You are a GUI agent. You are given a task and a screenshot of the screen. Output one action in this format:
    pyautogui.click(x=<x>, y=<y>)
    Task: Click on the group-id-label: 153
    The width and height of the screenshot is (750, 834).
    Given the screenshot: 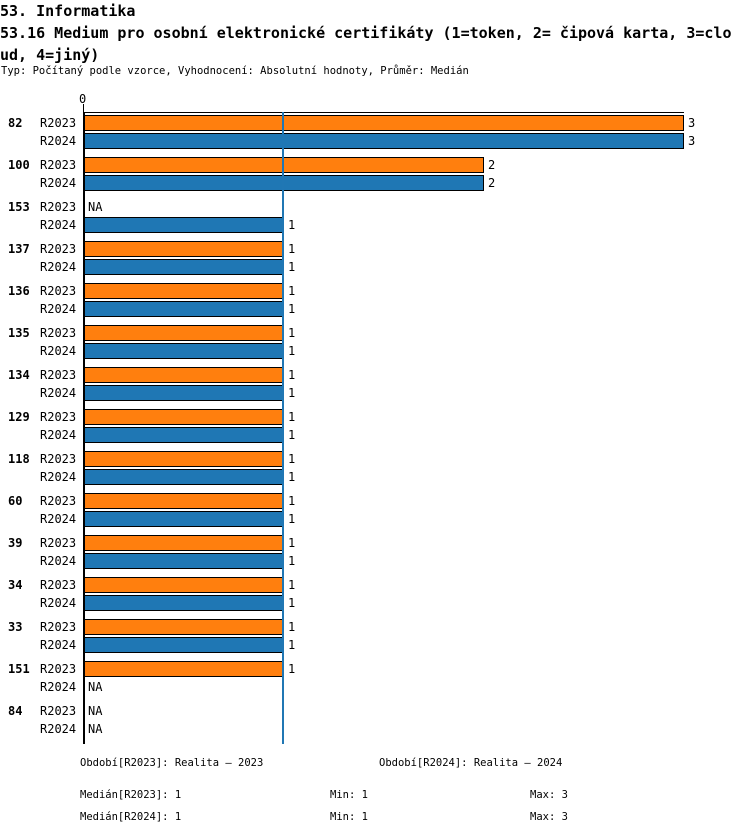 What is the action you would take?
    pyautogui.click(x=19, y=207)
    